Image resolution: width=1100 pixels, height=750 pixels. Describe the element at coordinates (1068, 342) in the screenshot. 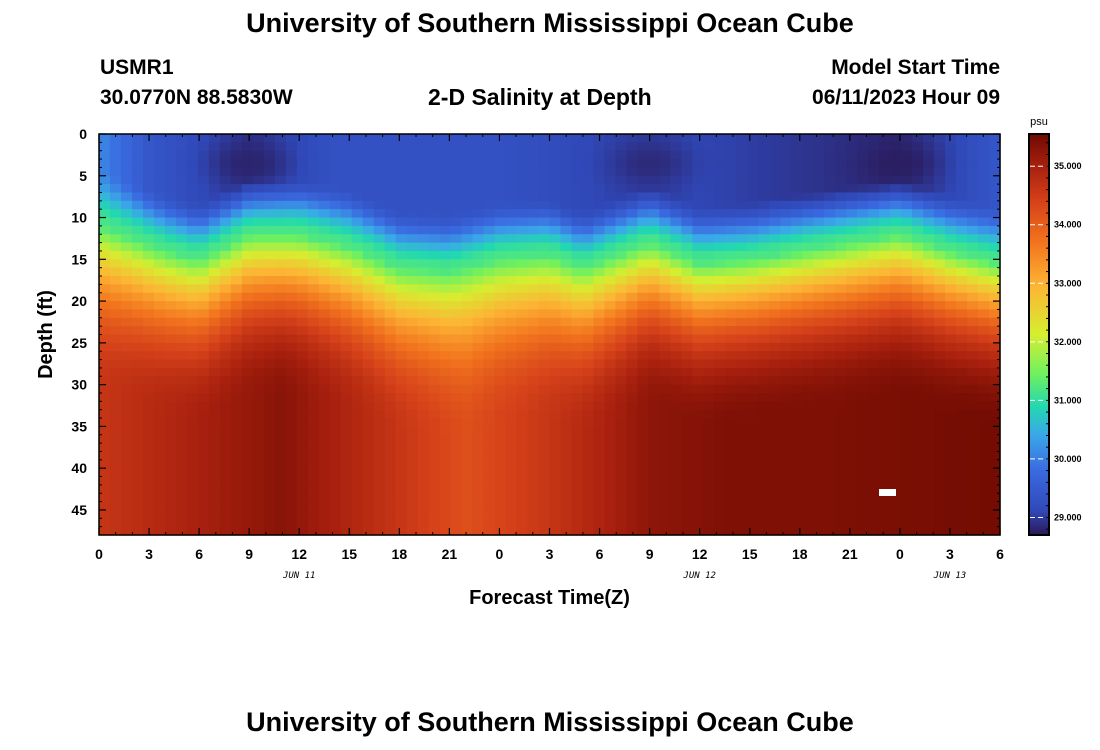

I see `colorbar-tick-label: 32.000` at that location.